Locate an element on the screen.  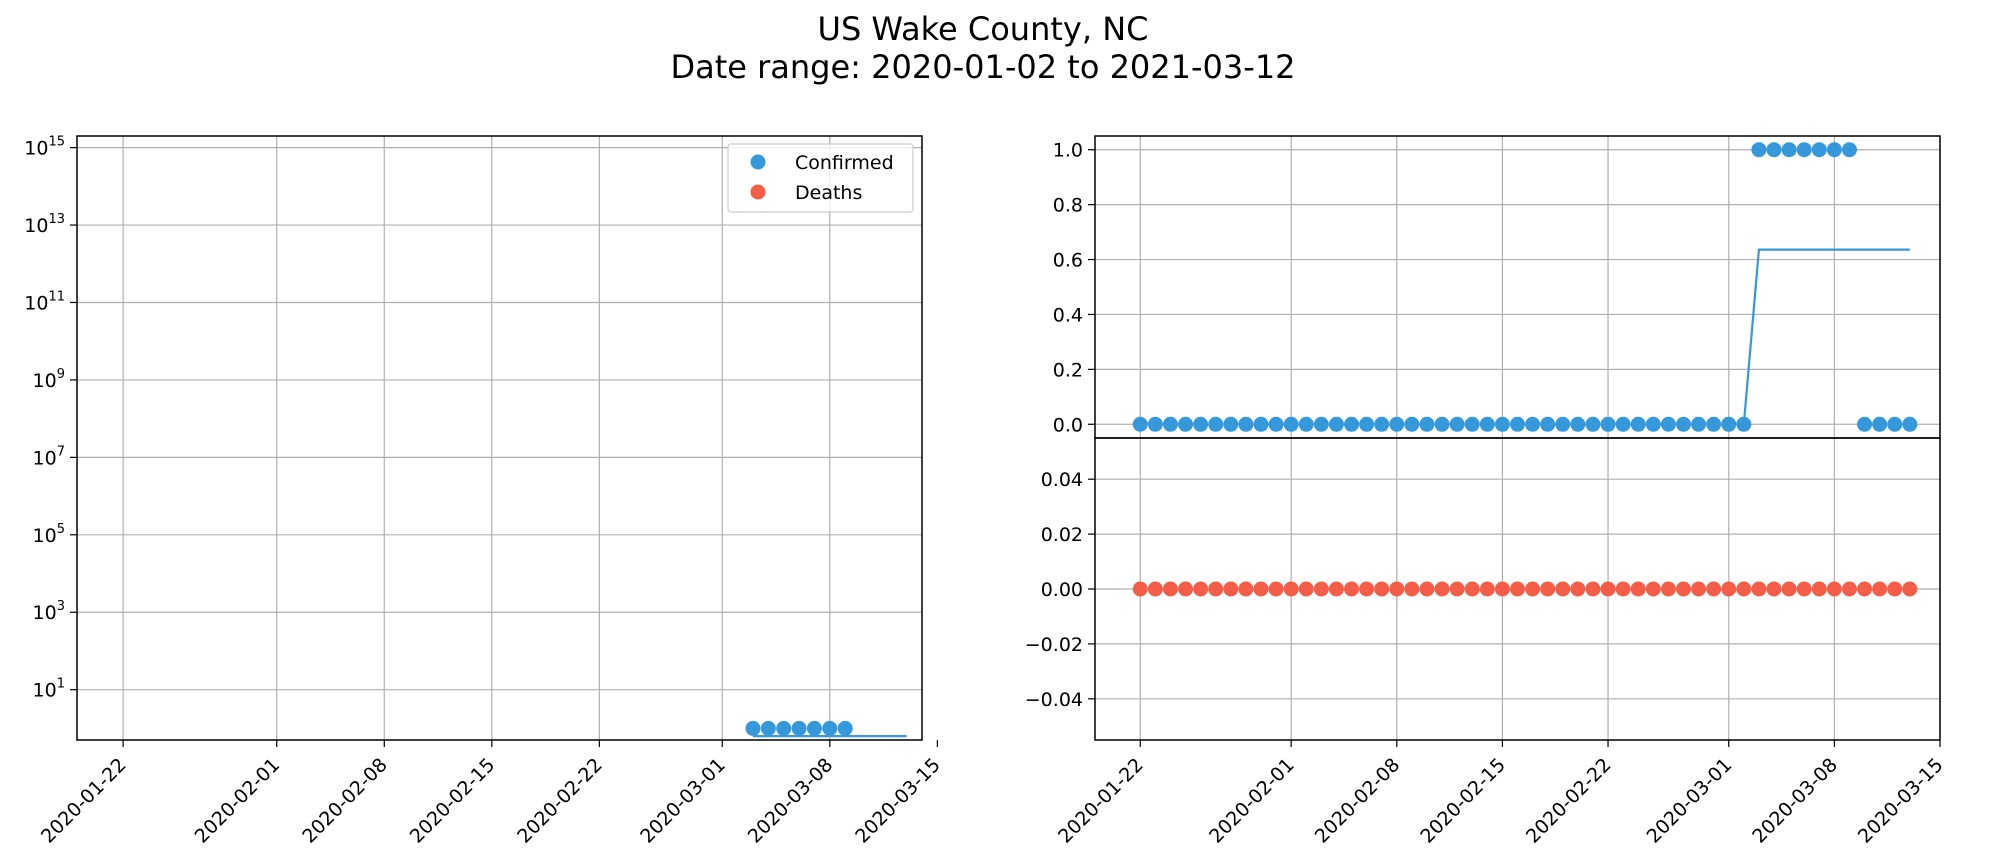
left-y-ticks: 10¹ 10³ 10⁵ 10⁷ 10⁹ 1011 10¹³ 10¹⁵ is located at coordinates (50, 418).